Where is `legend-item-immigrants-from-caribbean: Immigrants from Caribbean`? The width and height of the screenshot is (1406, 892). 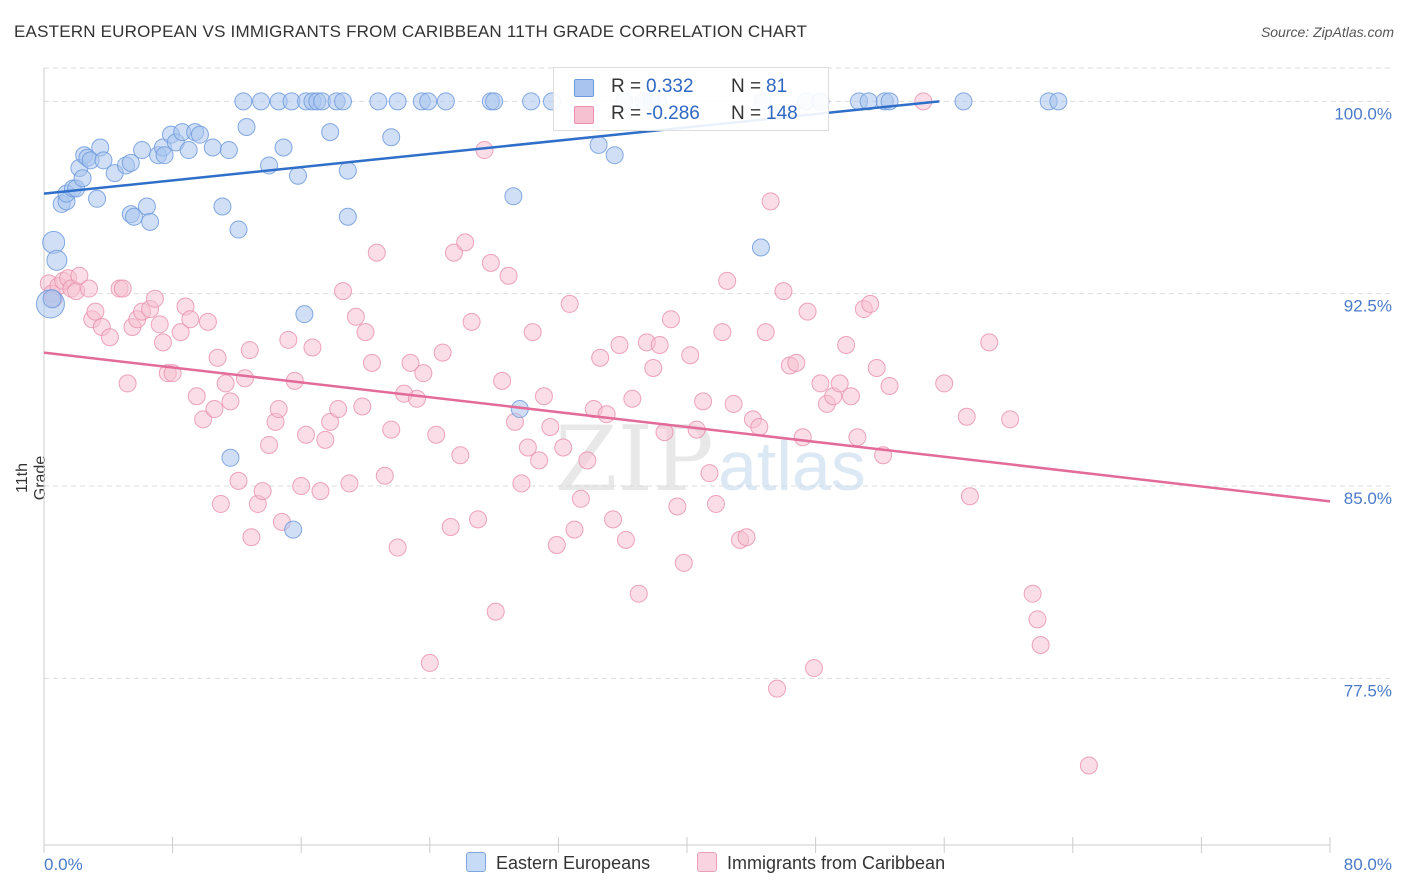
legend-item-immigrants-from-caribbean: Immigrants from Caribbean is located at coordinates (821, 863).